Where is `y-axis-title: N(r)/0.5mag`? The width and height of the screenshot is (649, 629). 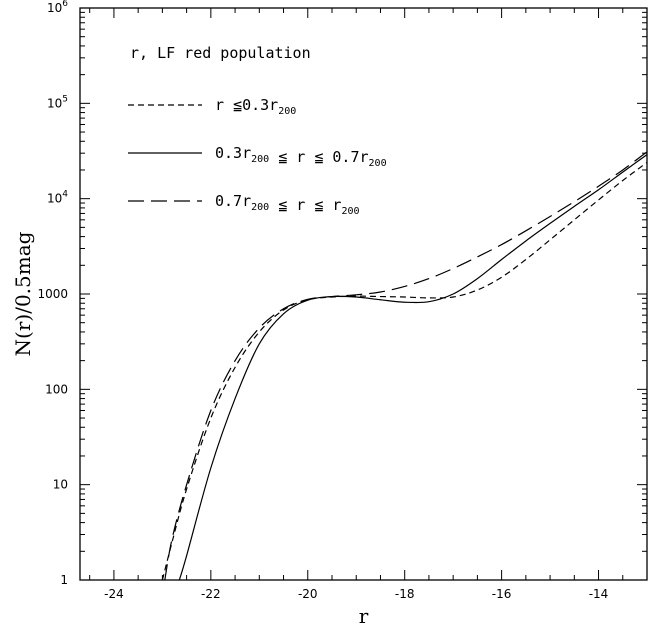 y-axis-title: N(r)/0.5mag is located at coordinates (23, 293).